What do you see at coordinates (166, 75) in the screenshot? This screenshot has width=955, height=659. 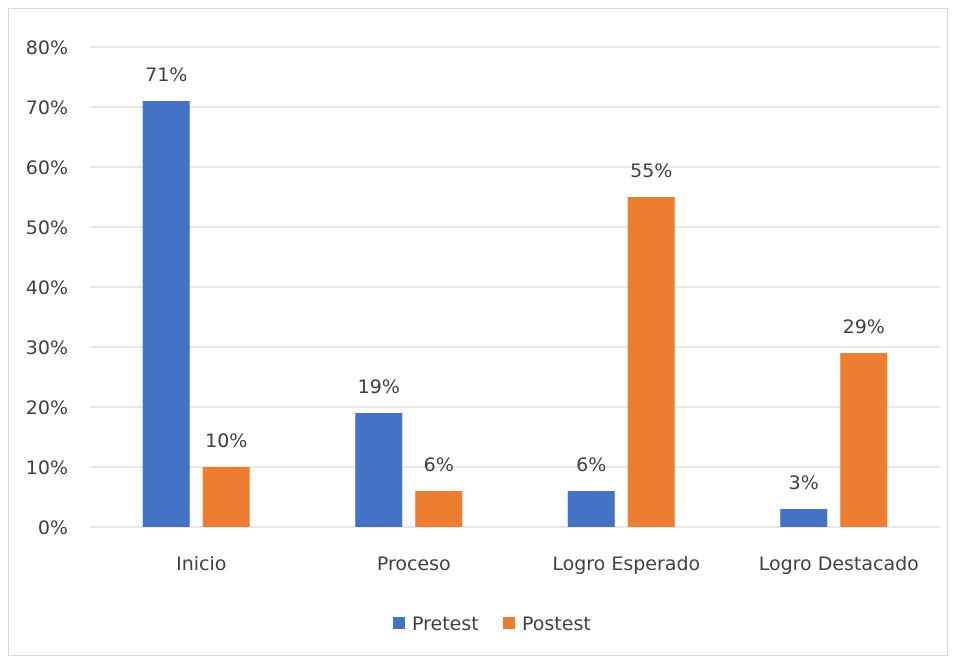 I see `data-label: 71%` at bounding box center [166, 75].